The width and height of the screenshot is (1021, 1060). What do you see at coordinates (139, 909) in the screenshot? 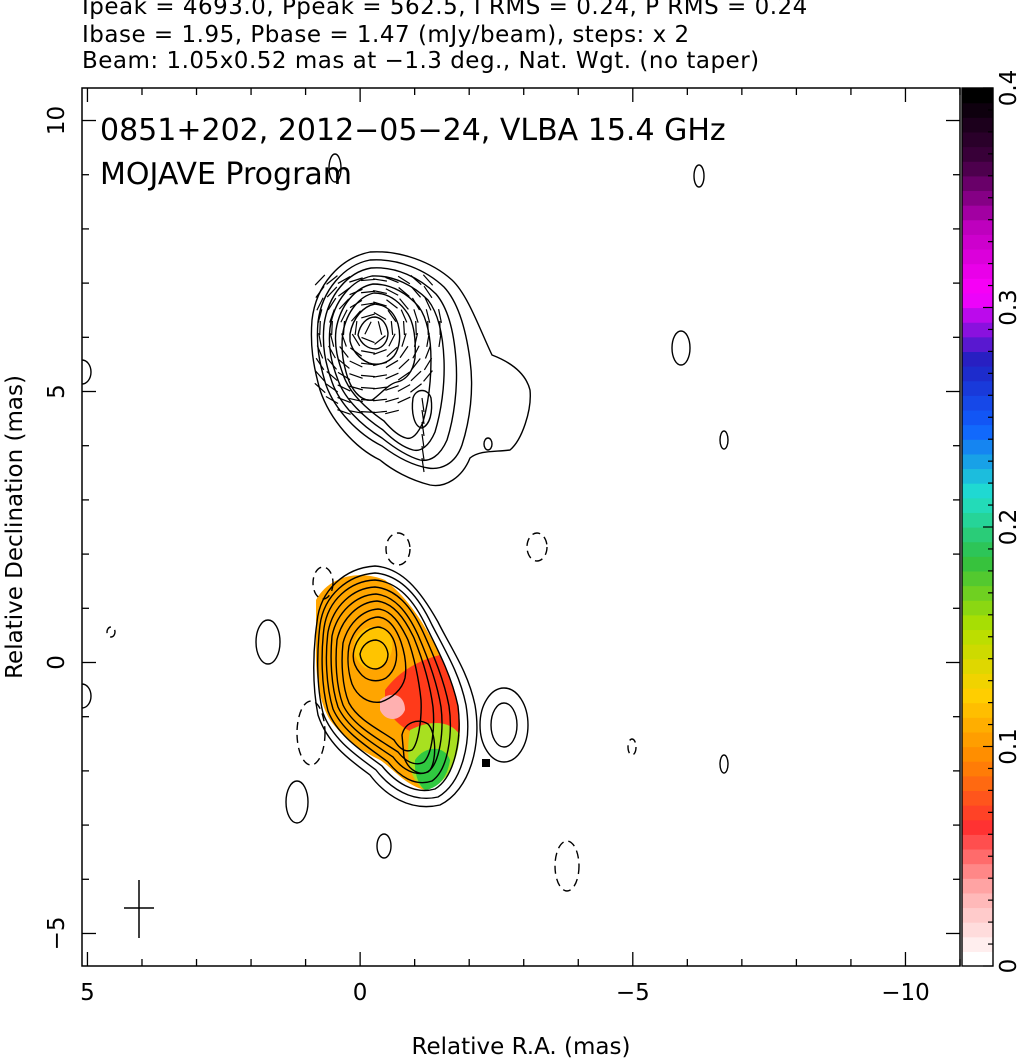
I see `beam-marker` at bounding box center [139, 909].